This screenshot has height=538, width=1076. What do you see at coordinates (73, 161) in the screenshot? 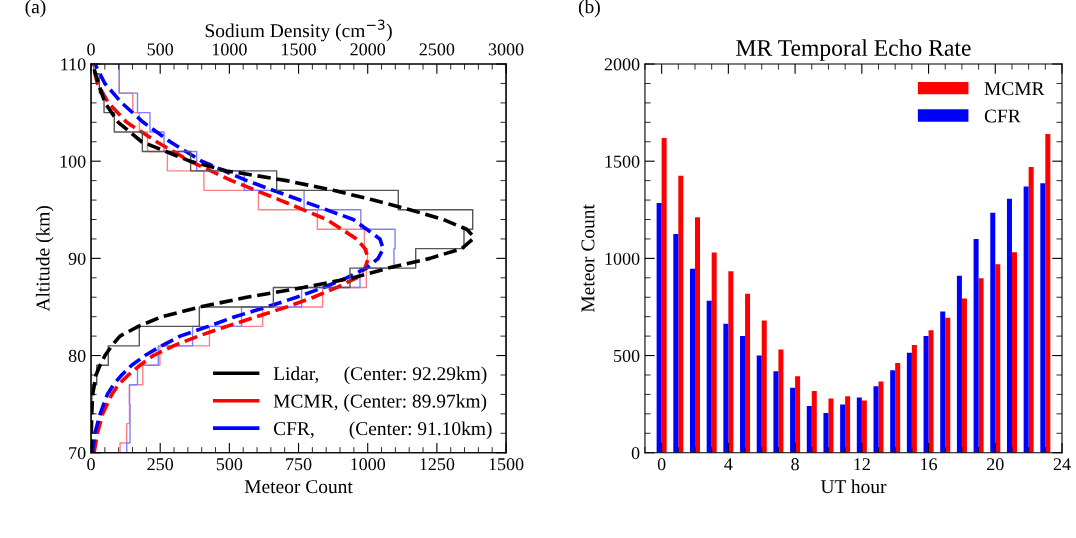
I see `y-tick-label: 100` at bounding box center [73, 161].